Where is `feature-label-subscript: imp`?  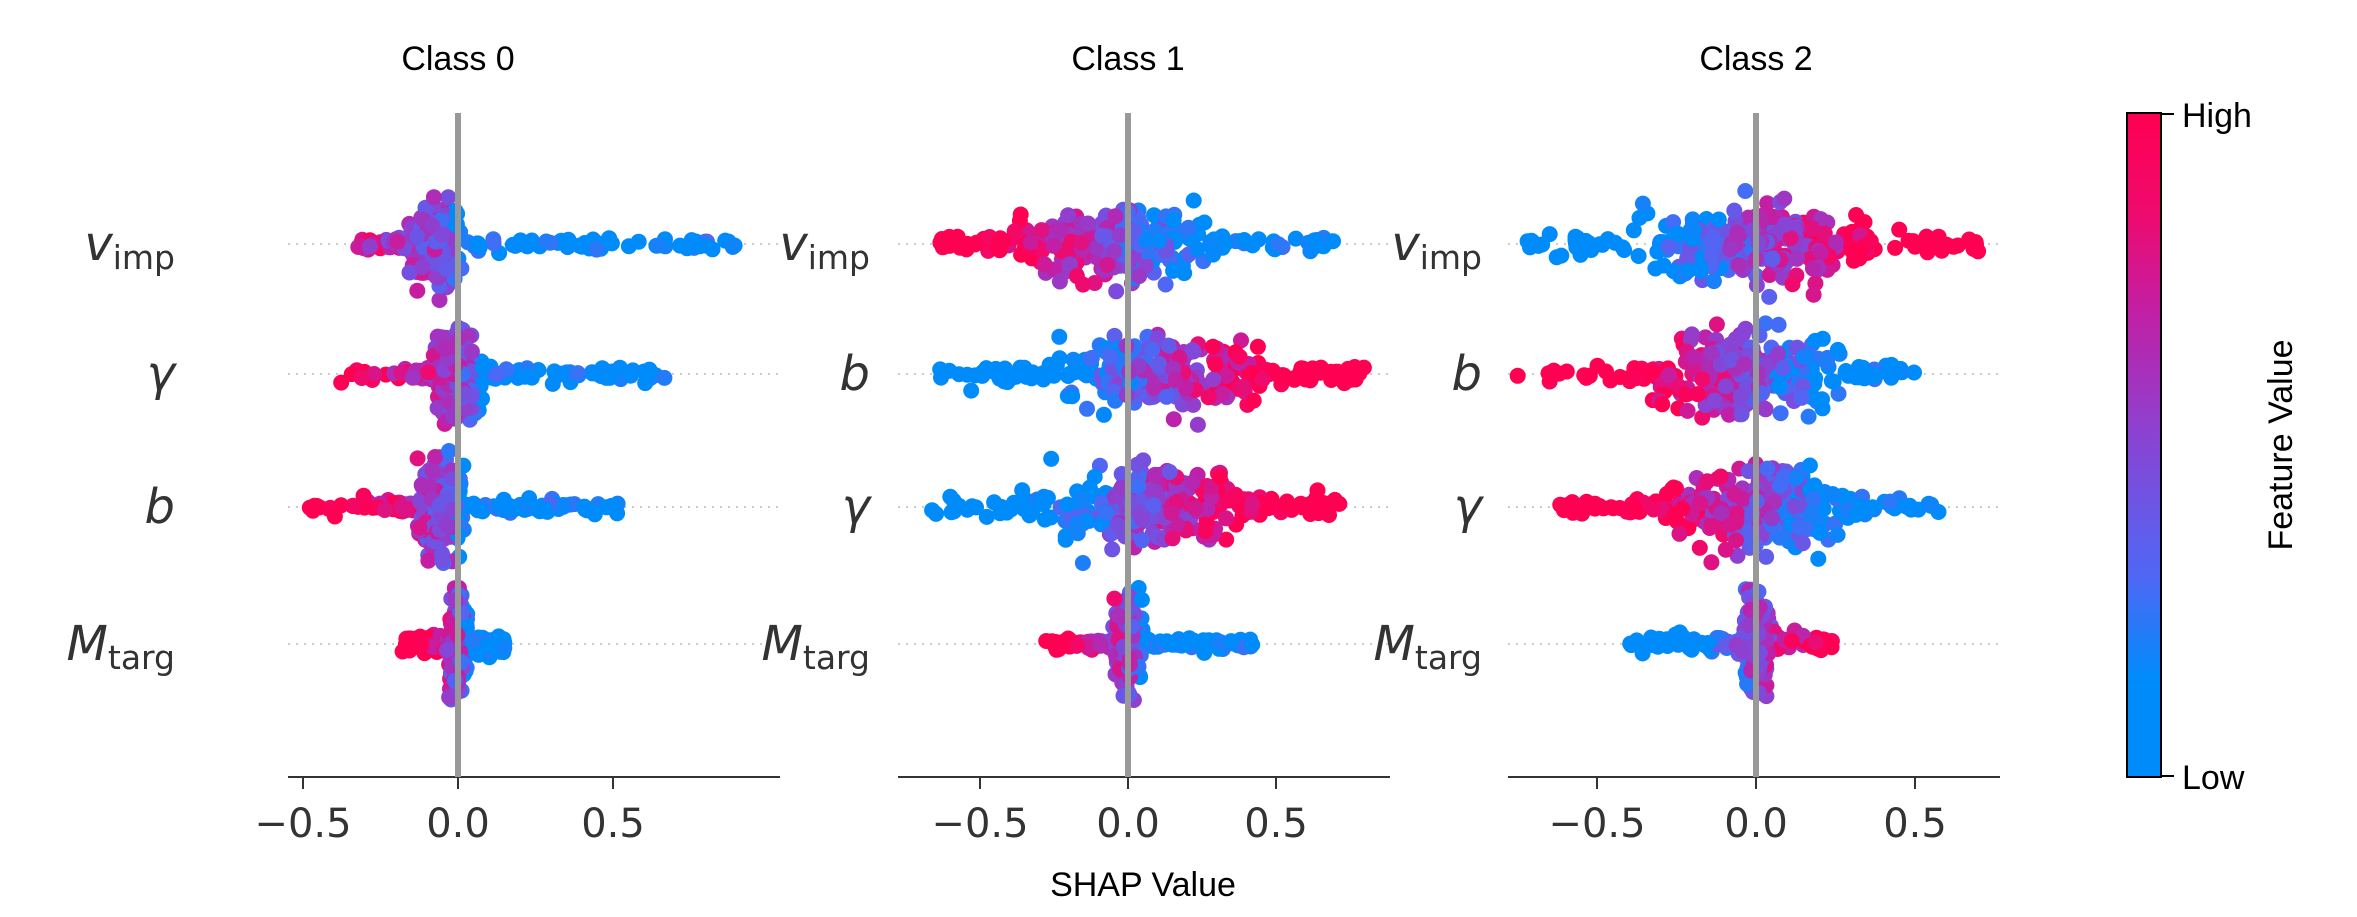
feature-label-subscript: imp is located at coordinates (839, 257).